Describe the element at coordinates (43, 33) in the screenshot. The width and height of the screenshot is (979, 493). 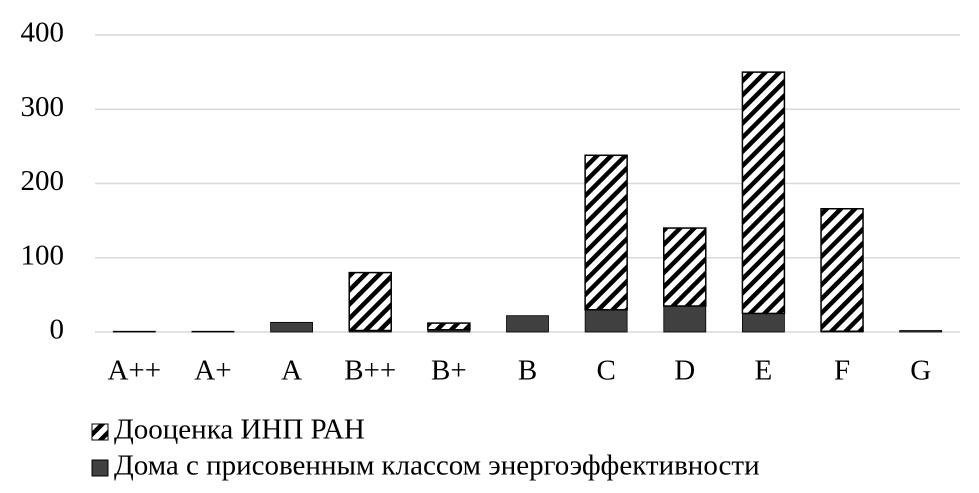
I see `y-tick-label: 400` at that location.